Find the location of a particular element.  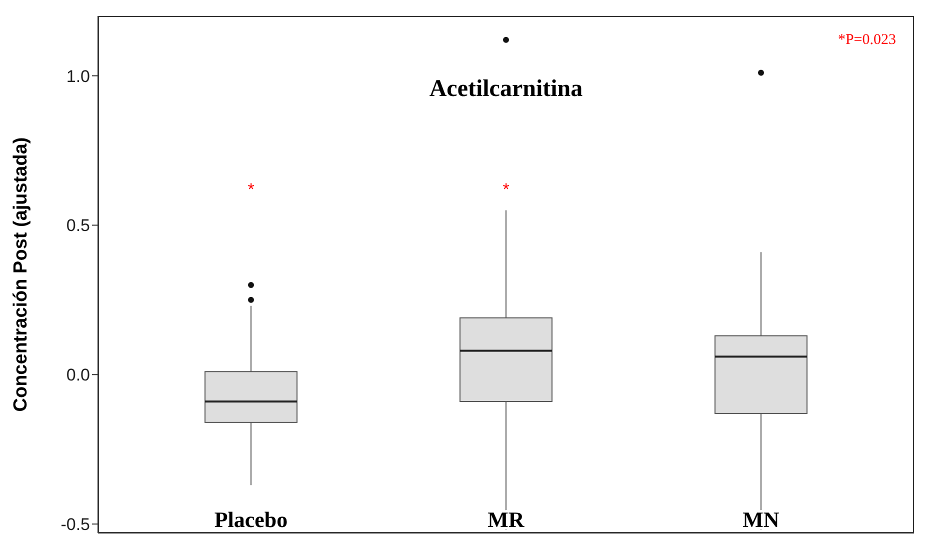

y-axis-title: Concentración Post (ajustada) is located at coordinates (21, 274).